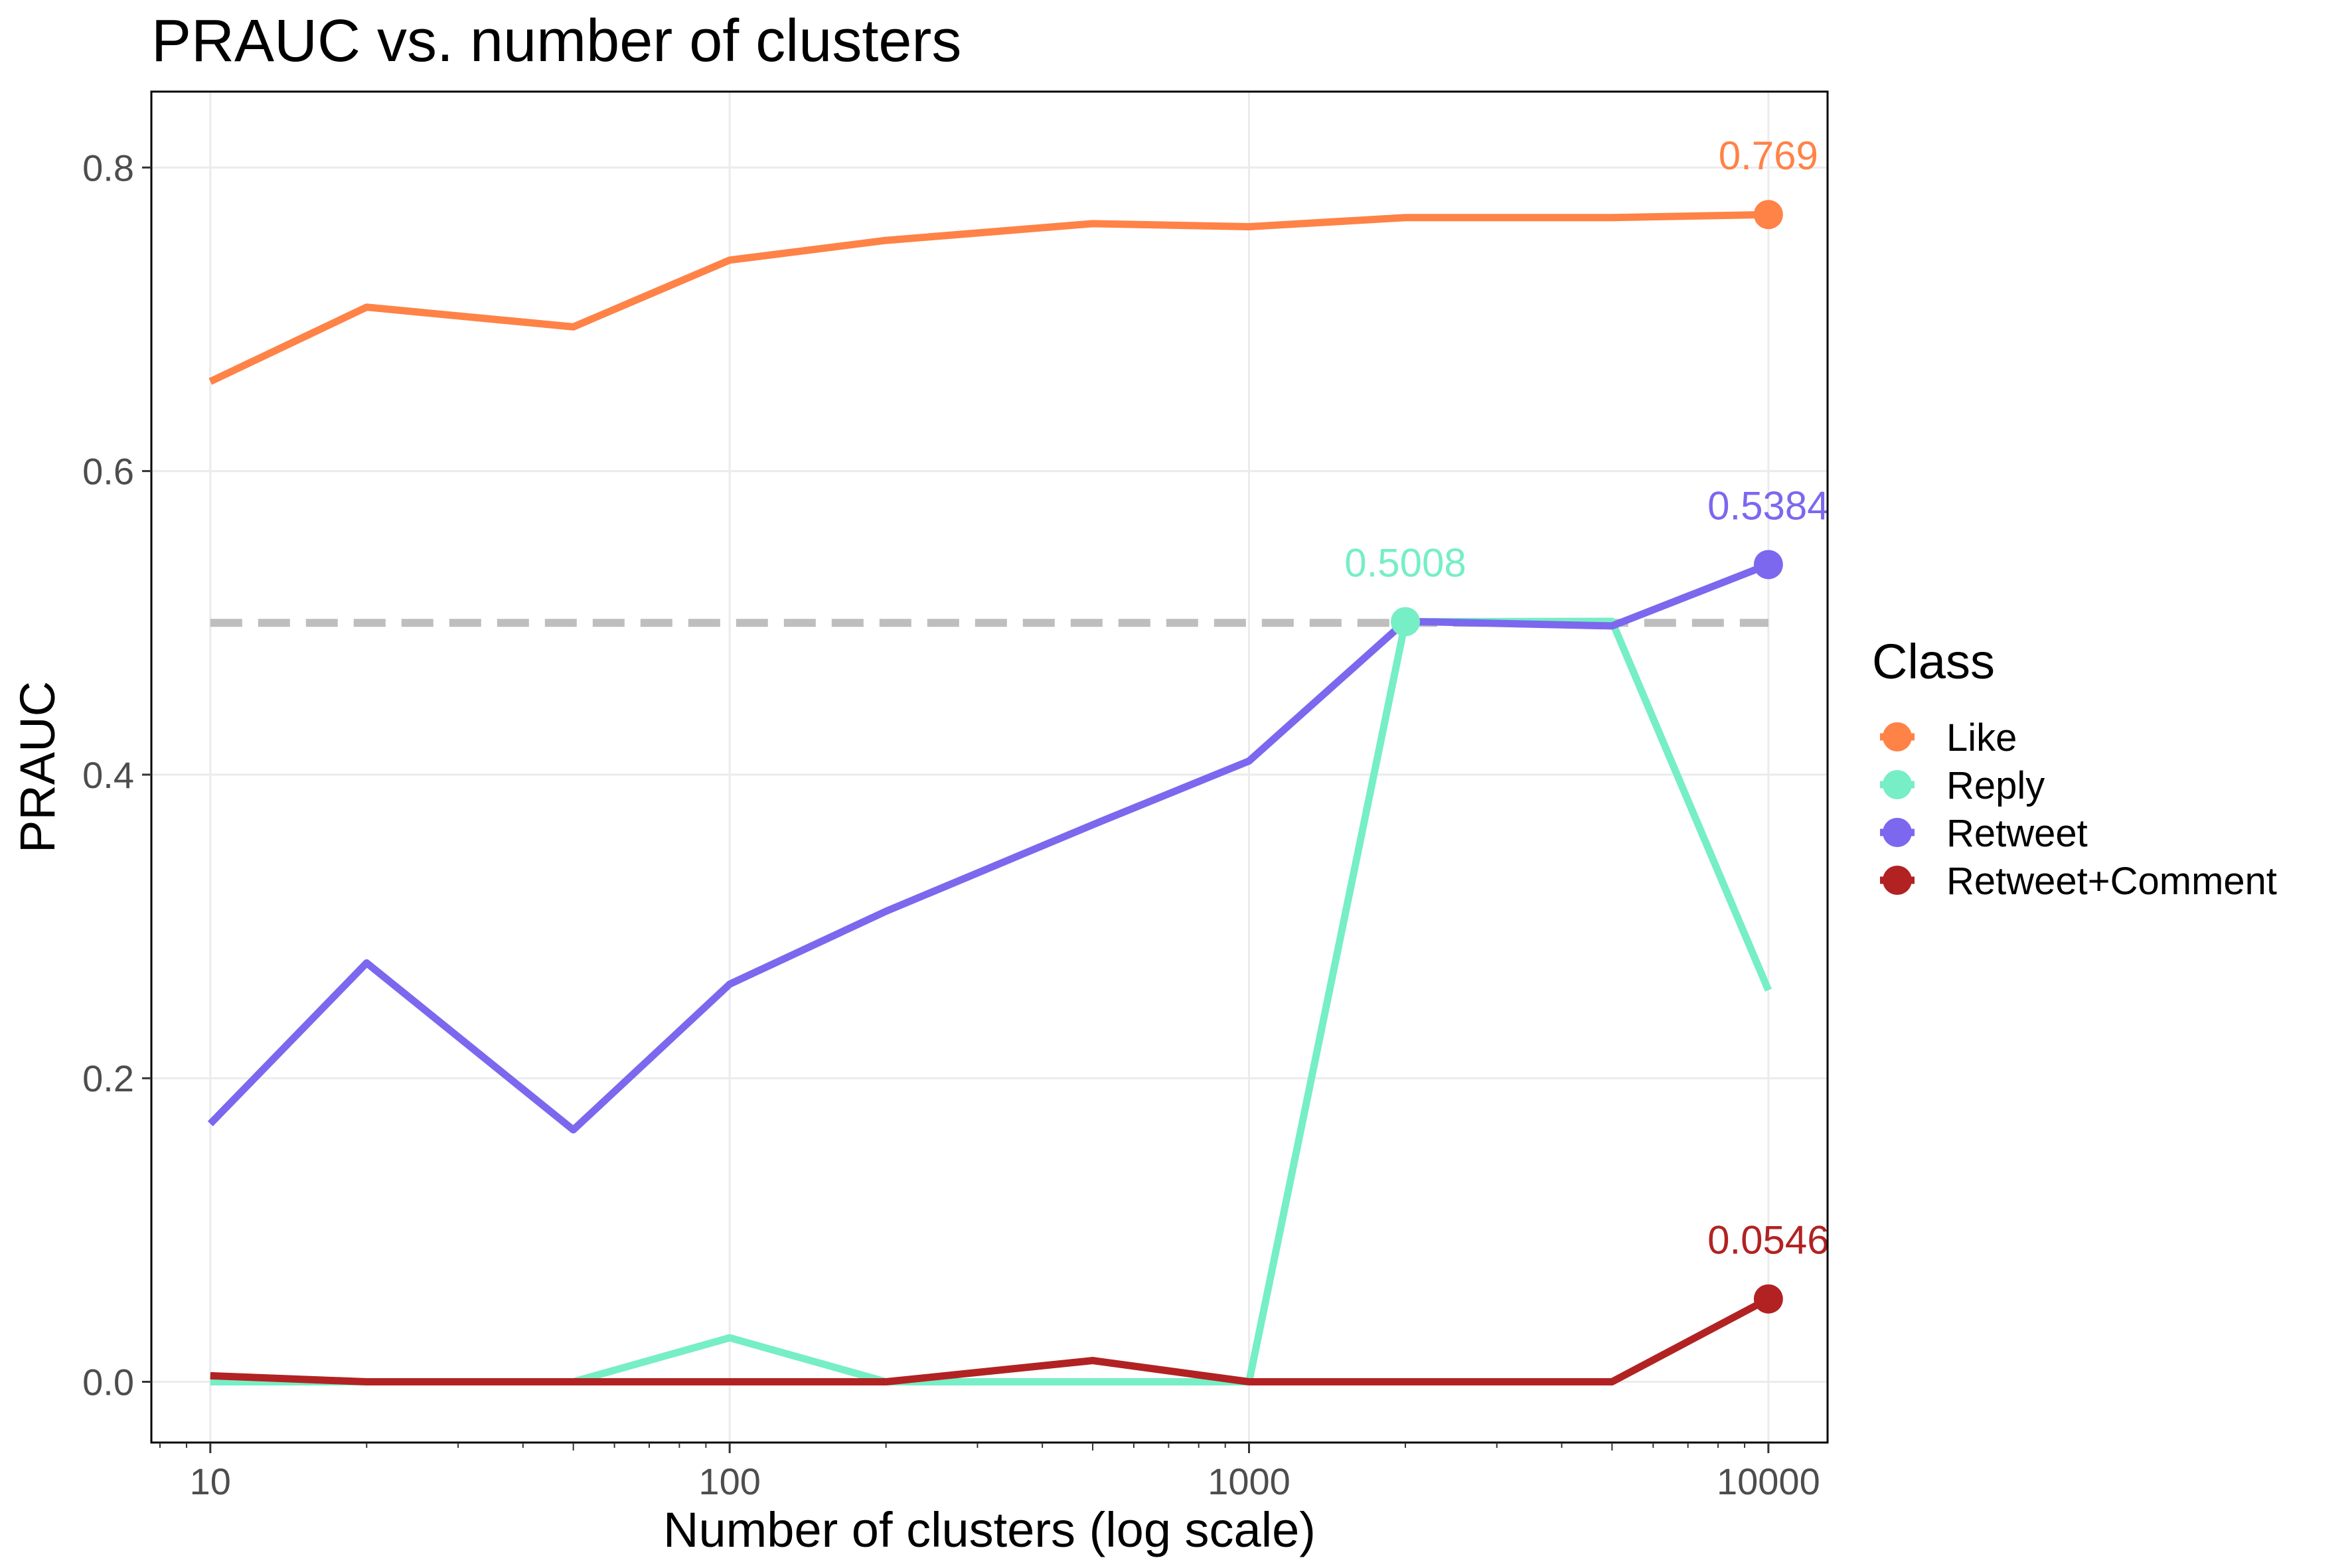 Image resolution: width=2352 pixels, height=1568 pixels. What do you see at coordinates (2075, 769) in the screenshot?
I see `legend: Class Like Reply Retweet Retweet+Comment` at bounding box center [2075, 769].